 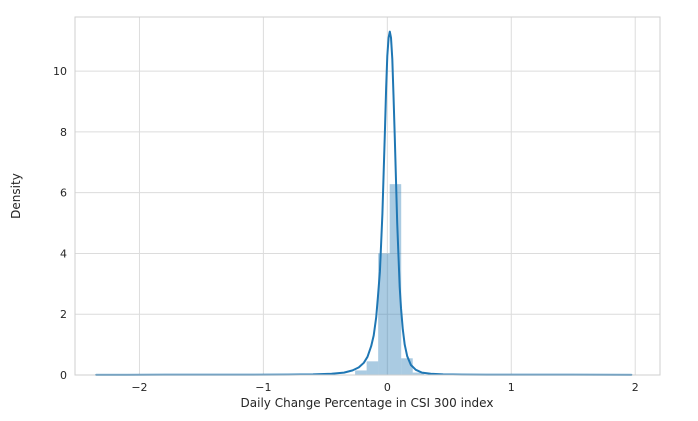 What do you see at coordinates (63, 253) in the screenshot?
I see `y-tick-label: 4` at bounding box center [63, 253].